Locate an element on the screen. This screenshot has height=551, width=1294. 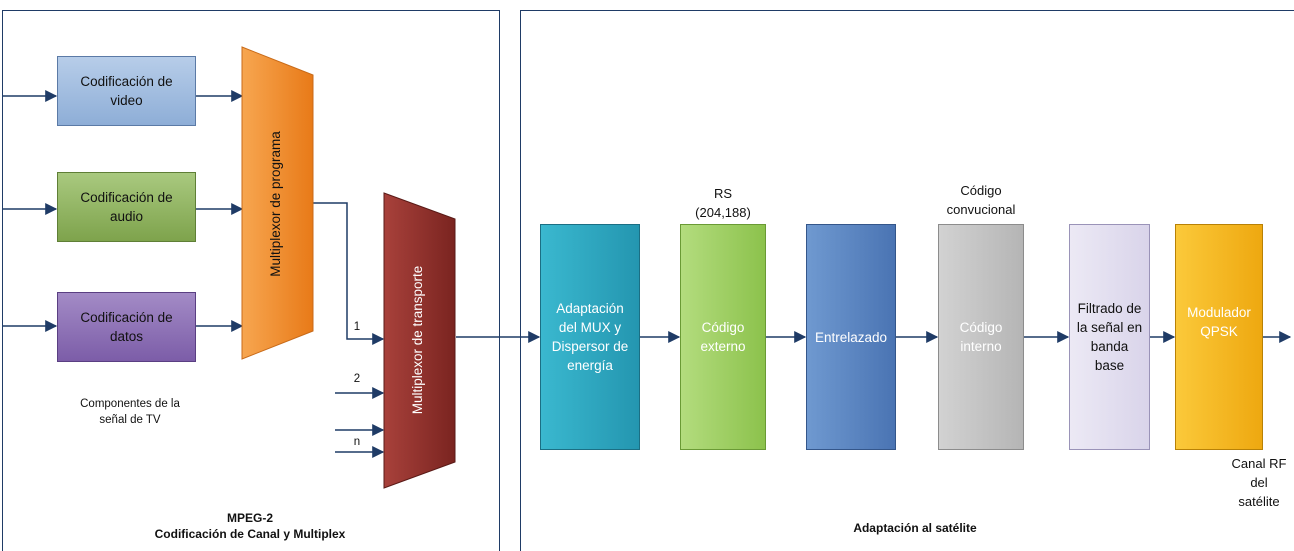
adaptacion-line3: Dispersor de is located at coordinates (590, 346).